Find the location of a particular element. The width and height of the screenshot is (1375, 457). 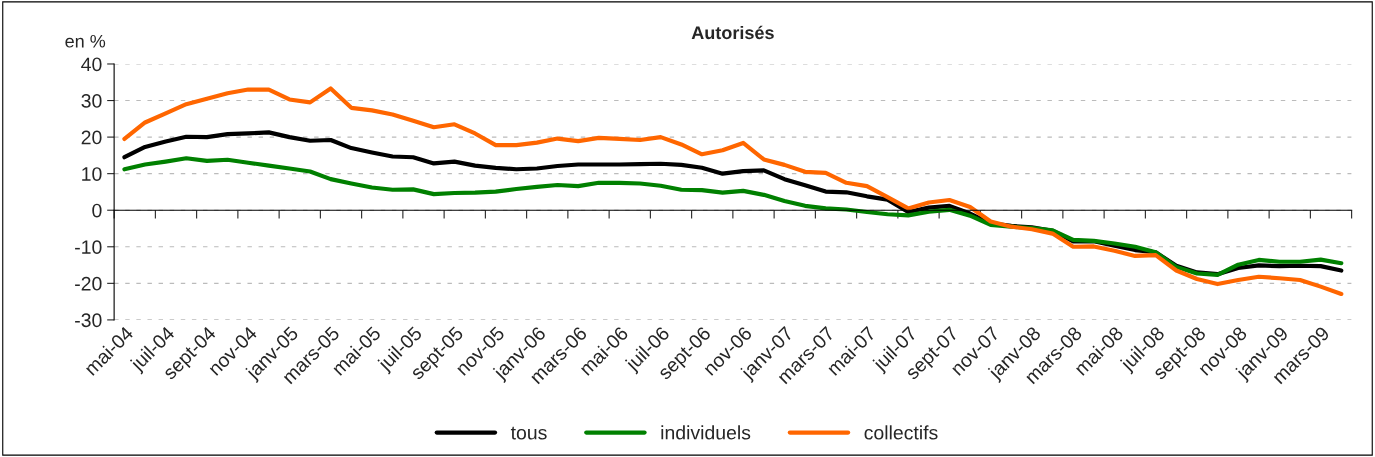

y-tick-label: -10 is located at coordinates (88, 247).